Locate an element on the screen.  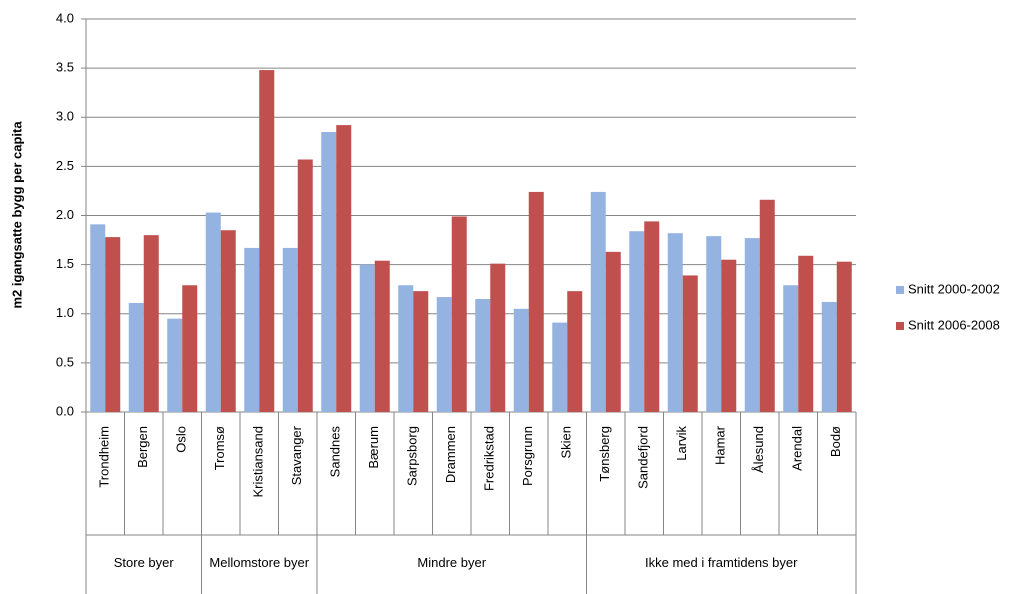
x-tick-label: Bergen is located at coordinates (142, 447).